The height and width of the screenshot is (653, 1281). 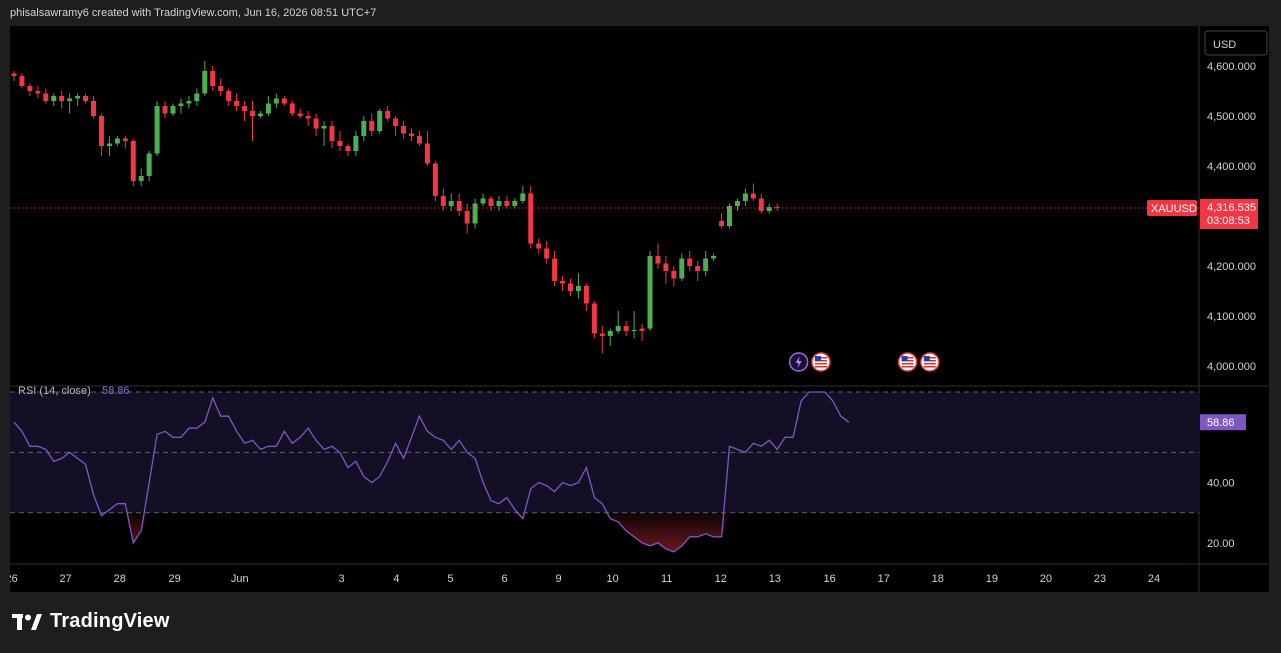 What do you see at coordinates (1236, 43) in the screenshot?
I see `currency-button` at bounding box center [1236, 43].